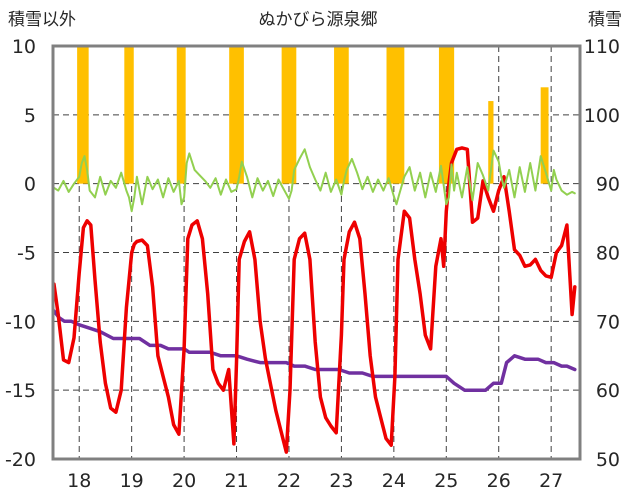 The height and width of the screenshot is (501, 636). What do you see at coordinates (79, 481) in the screenshot?
I see `x-tick-label: 18` at bounding box center [79, 481].